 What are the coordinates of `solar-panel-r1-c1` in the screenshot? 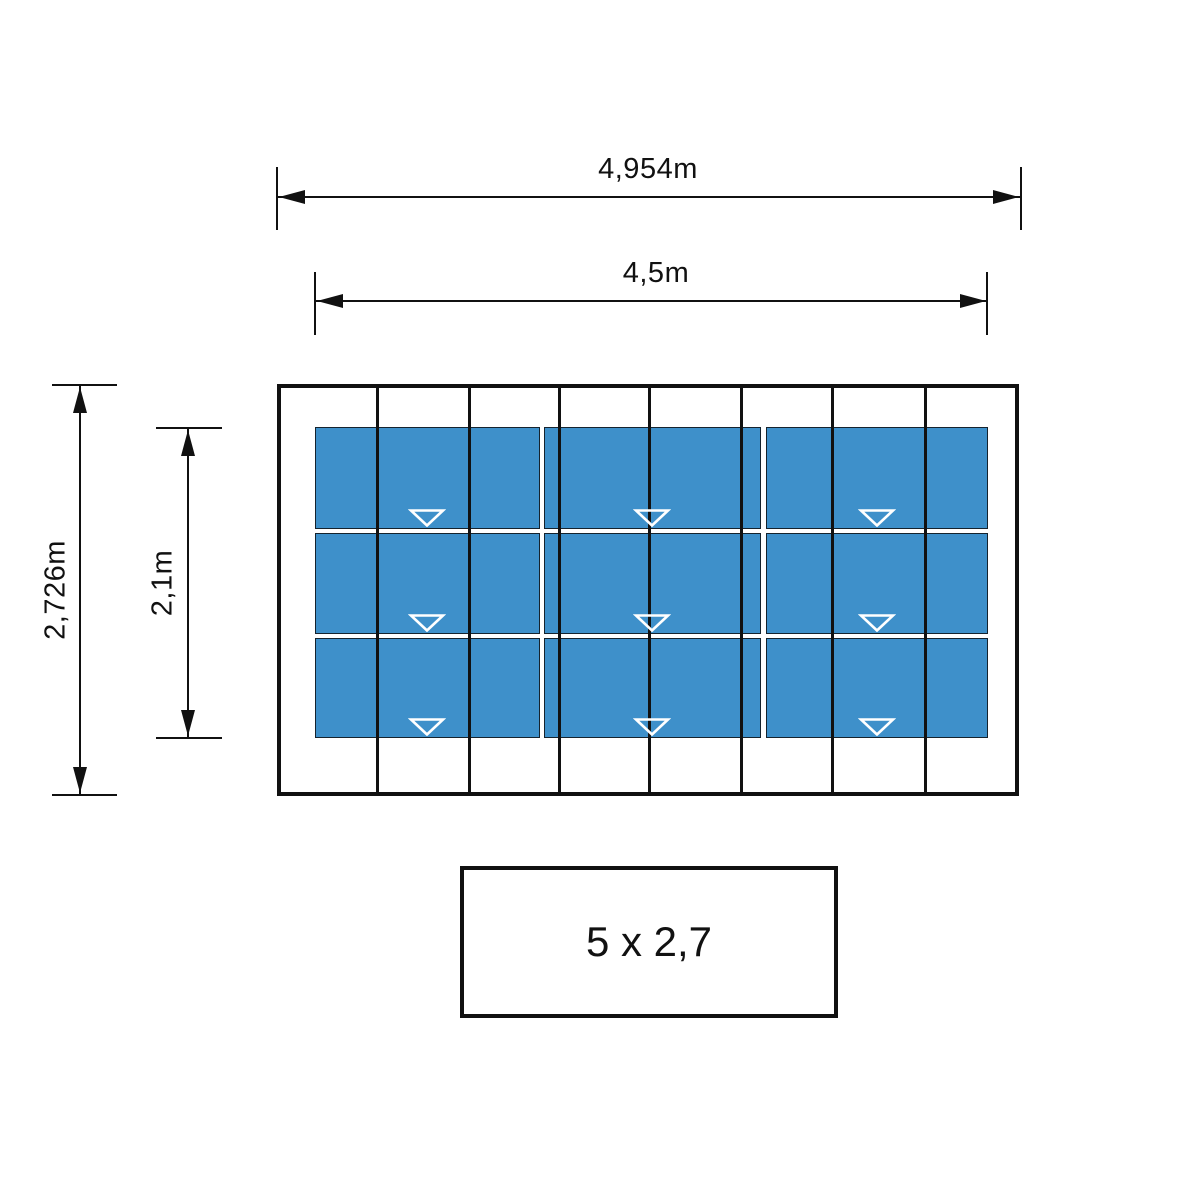 It's located at (427, 478).